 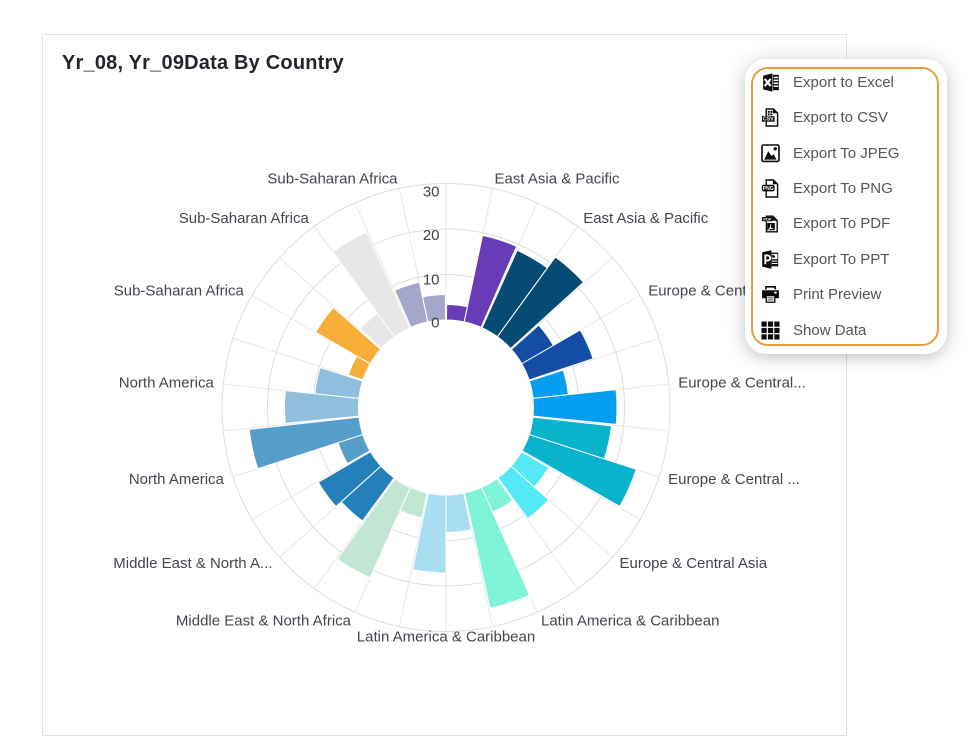 What do you see at coordinates (435, 322) in the screenshot?
I see `svg-text: 0` at bounding box center [435, 322].